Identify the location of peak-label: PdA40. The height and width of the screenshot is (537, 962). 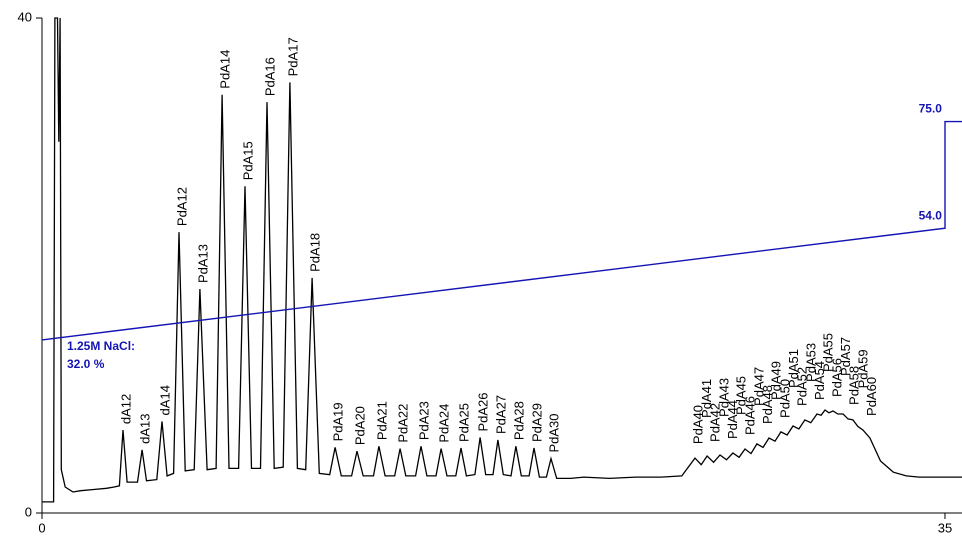
(697, 424).